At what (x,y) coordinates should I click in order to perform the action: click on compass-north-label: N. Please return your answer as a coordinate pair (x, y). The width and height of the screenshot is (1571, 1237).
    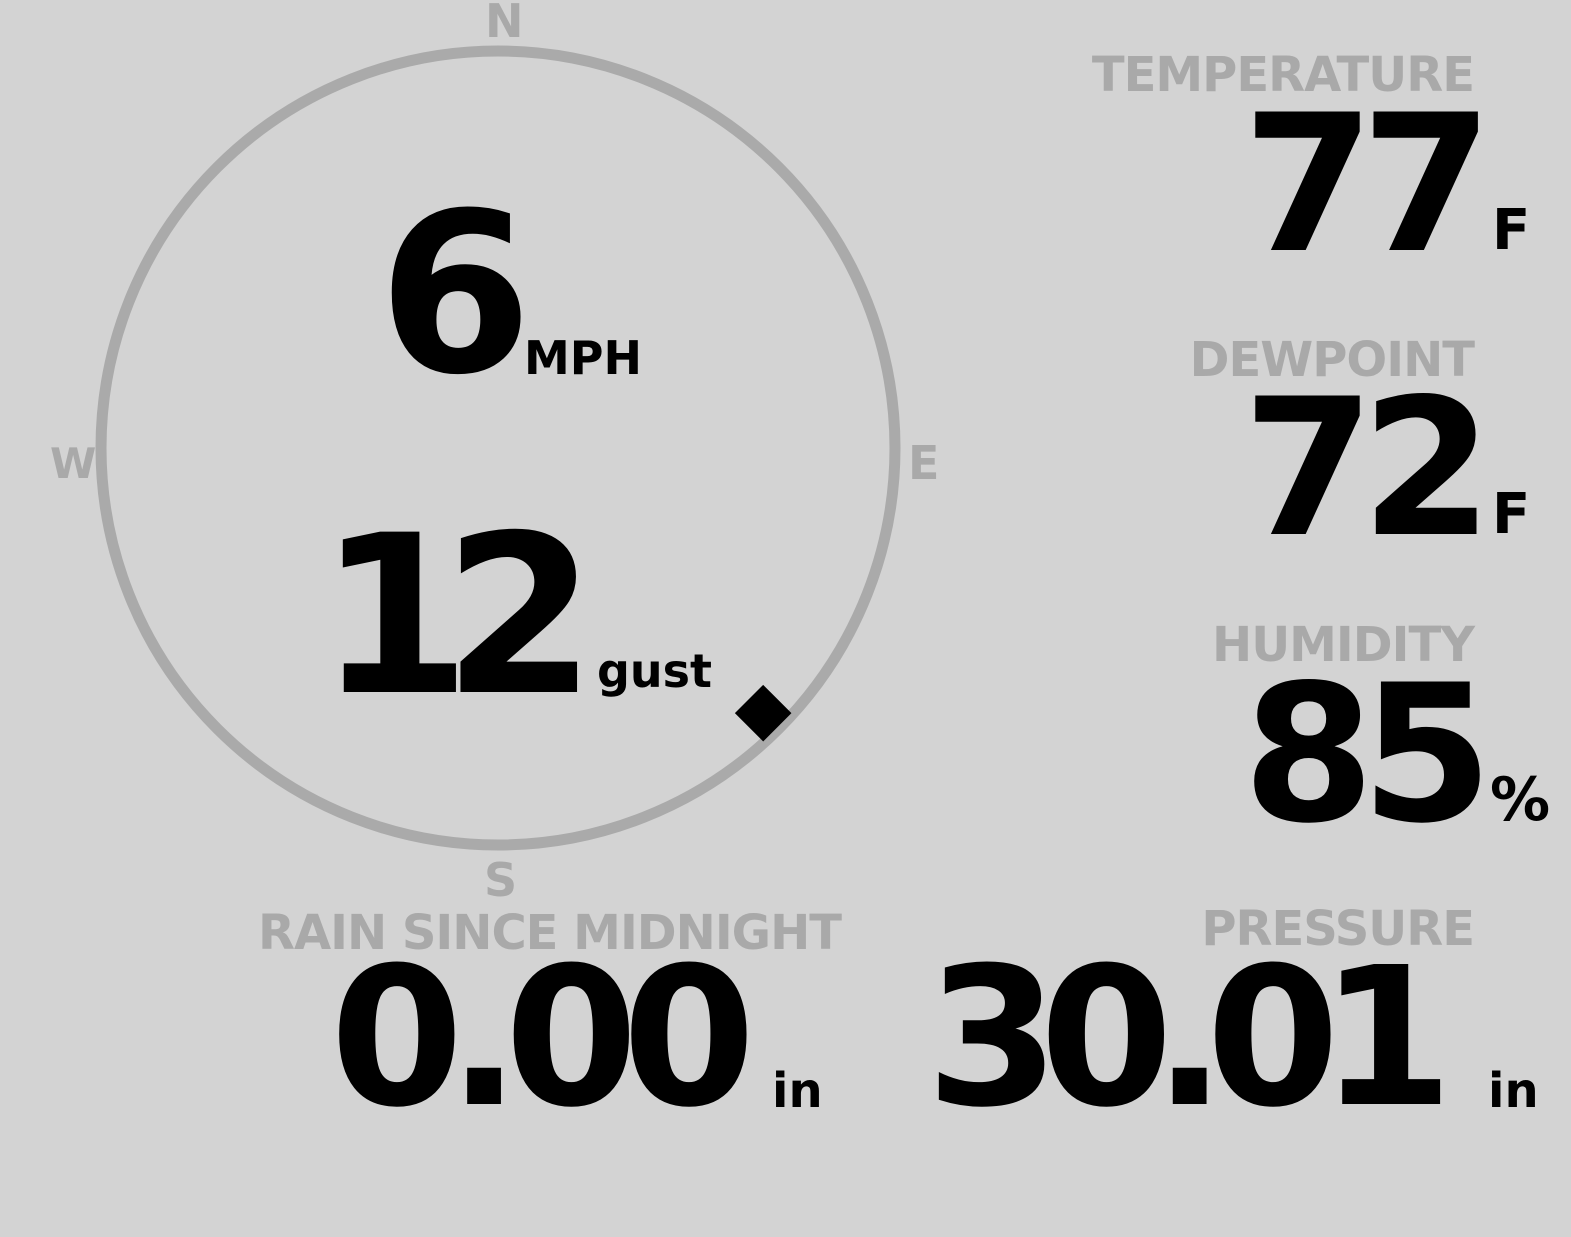
    Looking at the image, I should click on (504, 24).